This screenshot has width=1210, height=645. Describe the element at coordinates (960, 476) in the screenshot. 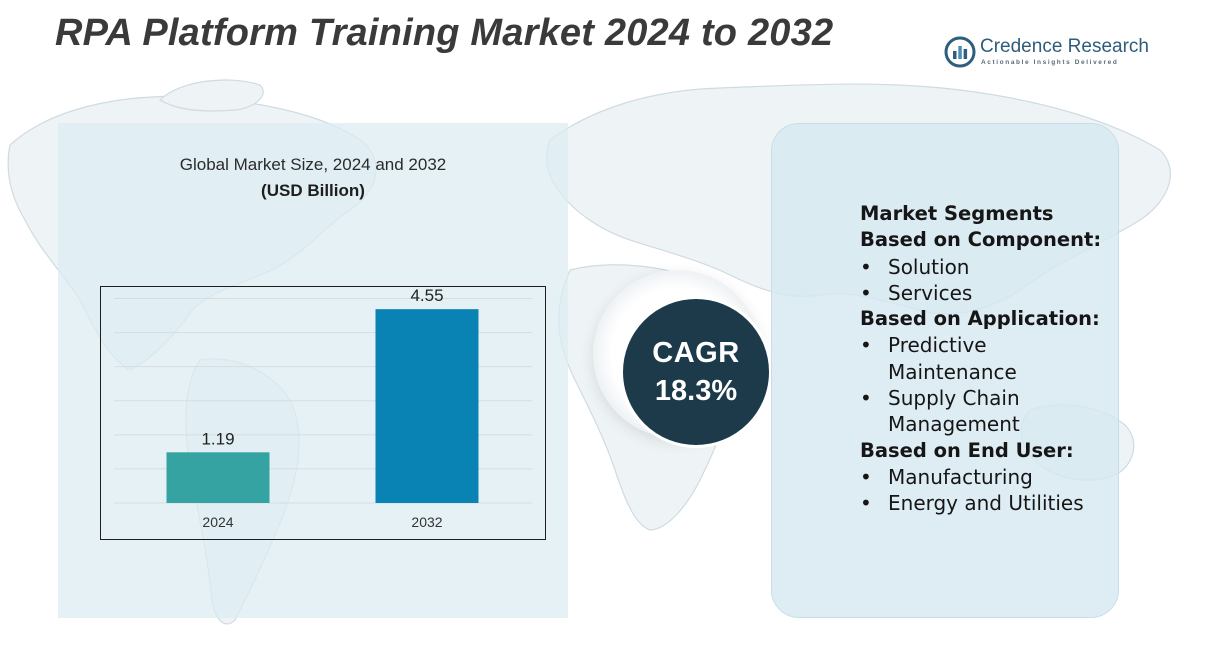

I see `segment-item-label: Manufacturing` at that location.